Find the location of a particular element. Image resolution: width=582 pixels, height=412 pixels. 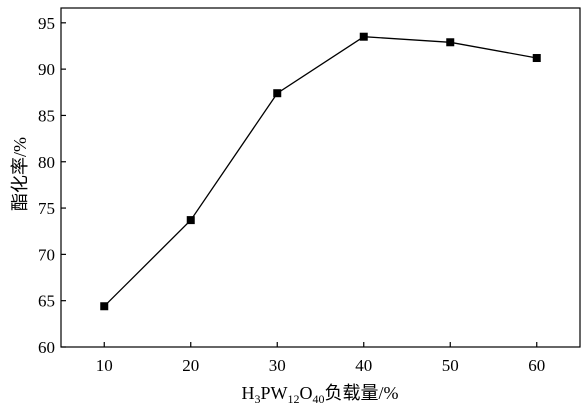

y-axis-label: 酯化率/% is located at coordinates (20, 174).